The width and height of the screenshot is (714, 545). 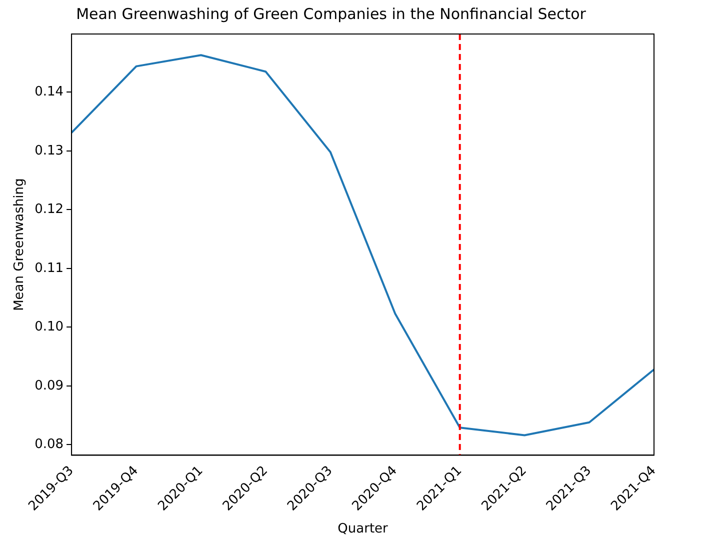 What do you see at coordinates (49, 327) in the screenshot?
I see `y-tick-label: 0.10` at bounding box center [49, 327].